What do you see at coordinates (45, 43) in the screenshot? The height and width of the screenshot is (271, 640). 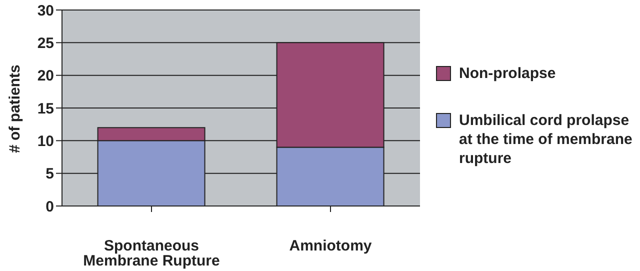 I see `y-tick-label: 25` at bounding box center [45, 43].